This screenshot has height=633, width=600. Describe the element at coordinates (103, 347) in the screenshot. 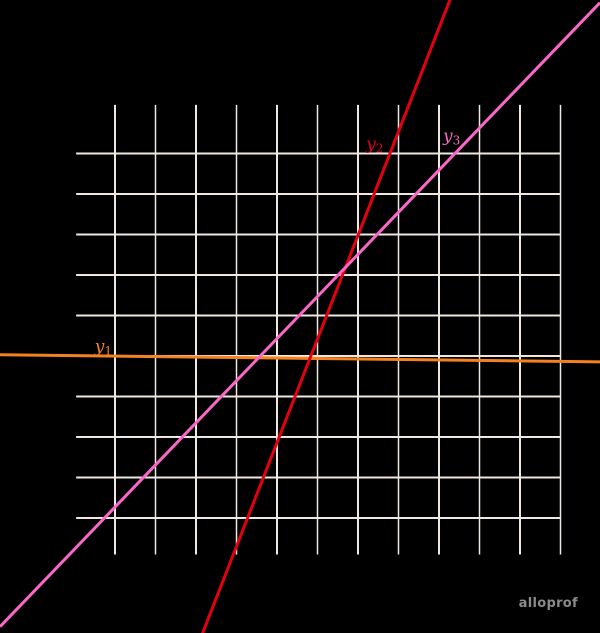

I see `series-label-y1: y1` at that location.